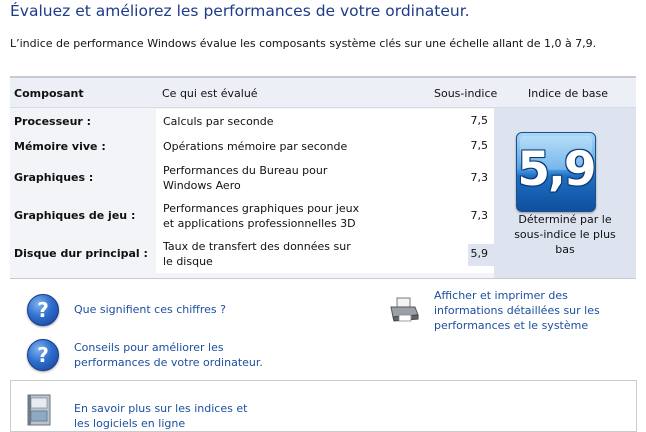  I want to click on description-text: Calculs par seconde, so click(218, 121).